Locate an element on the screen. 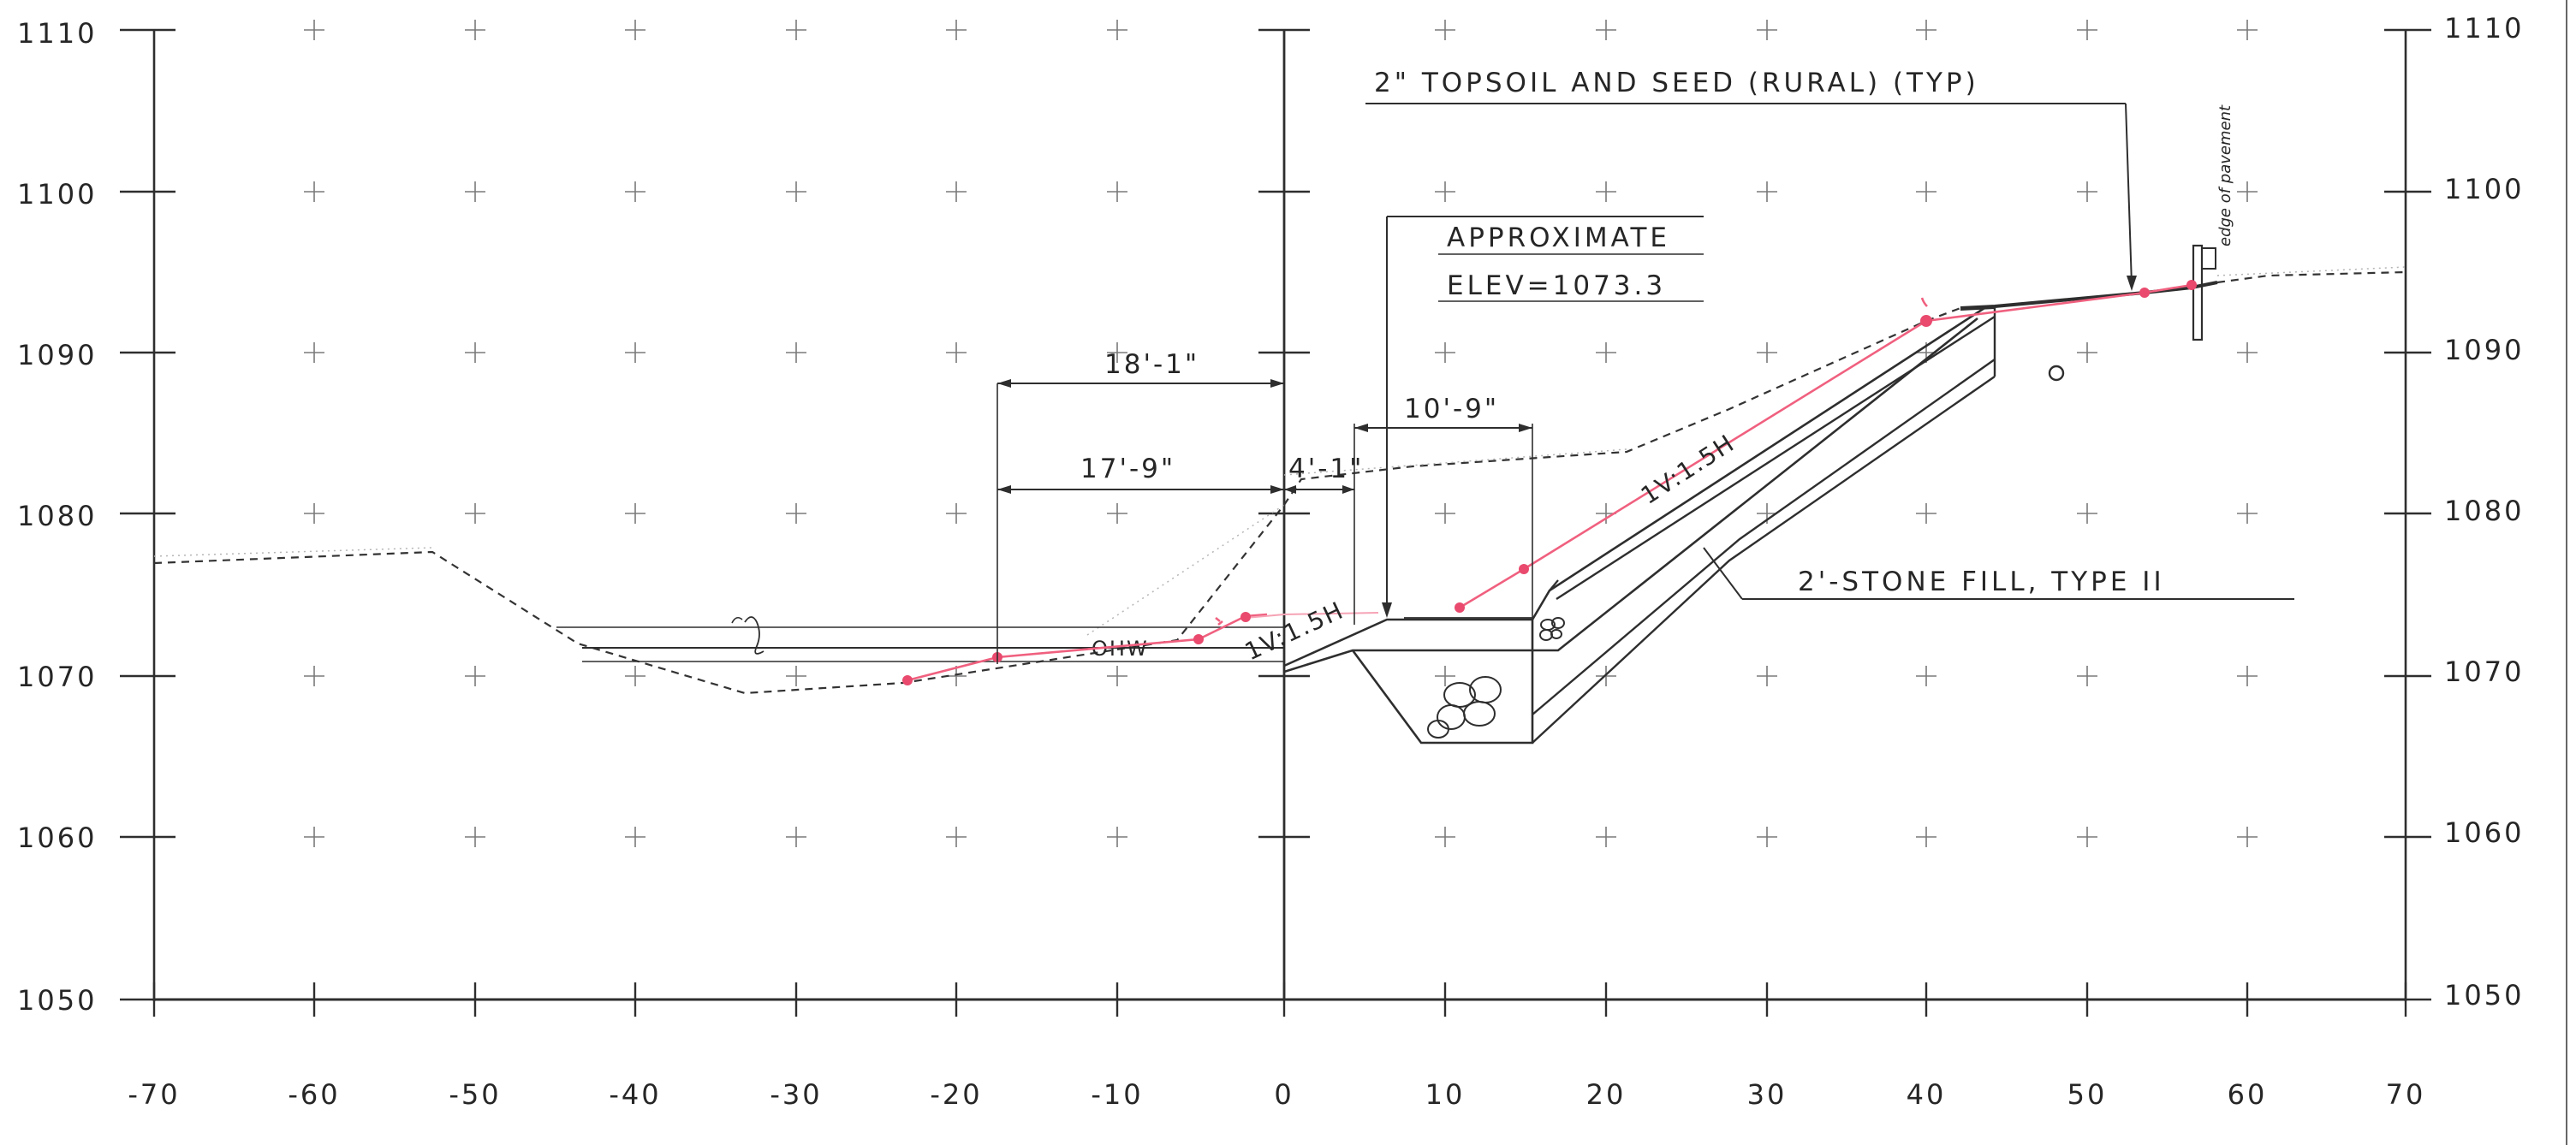 This screenshot has height=1145, width=2576. approx-elev-line1: APPROXIMATE is located at coordinates (1558, 237).